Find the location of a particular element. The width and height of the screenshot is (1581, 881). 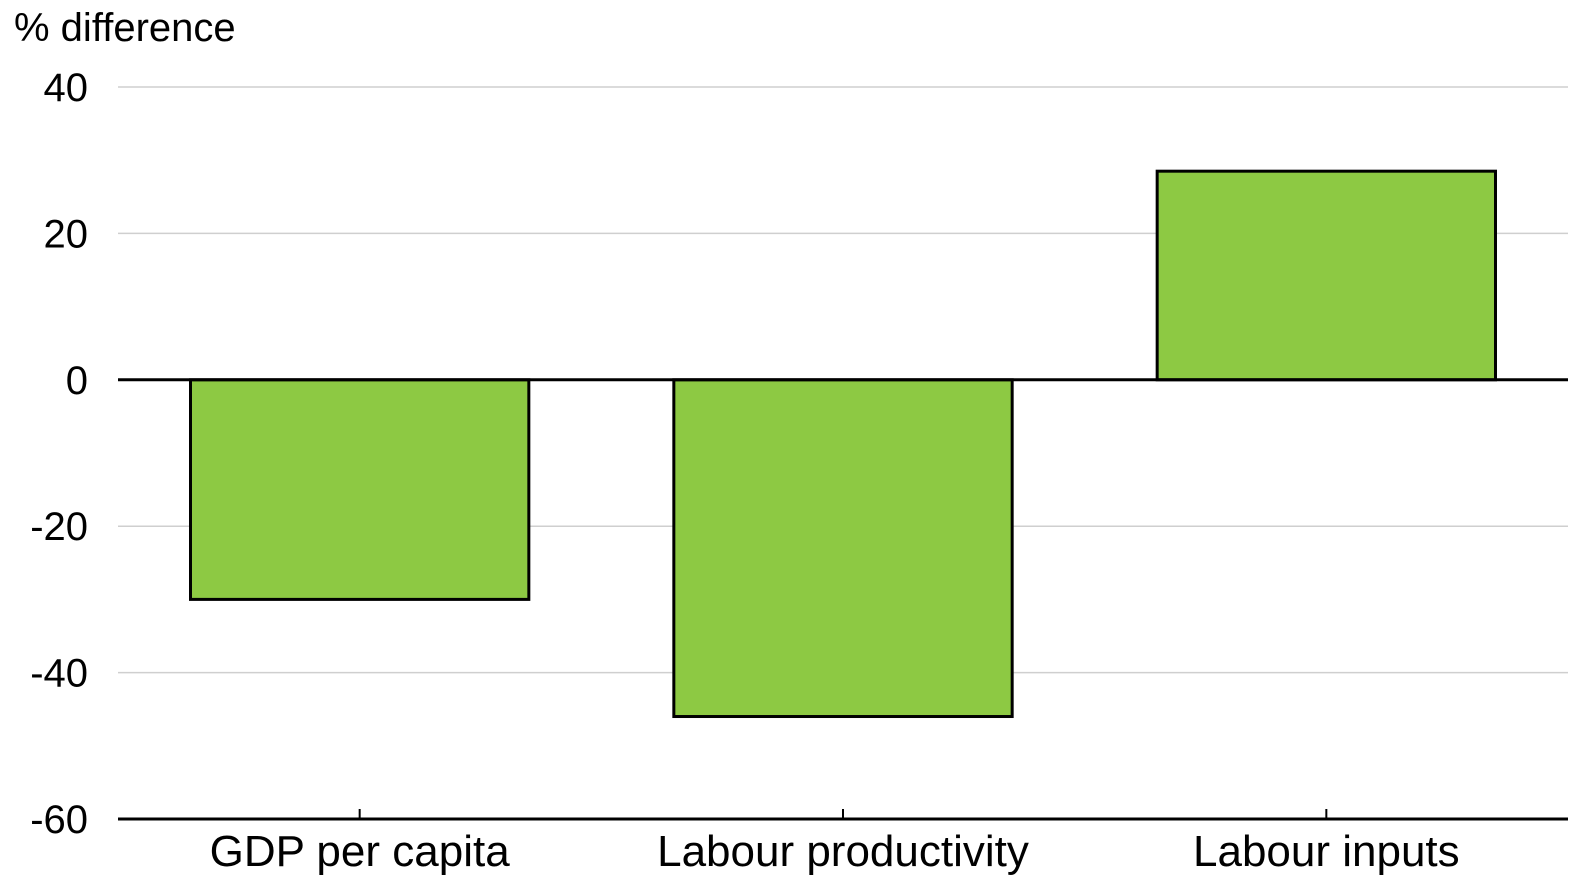

y-tick-label-40: -40 is located at coordinates (59, 674).